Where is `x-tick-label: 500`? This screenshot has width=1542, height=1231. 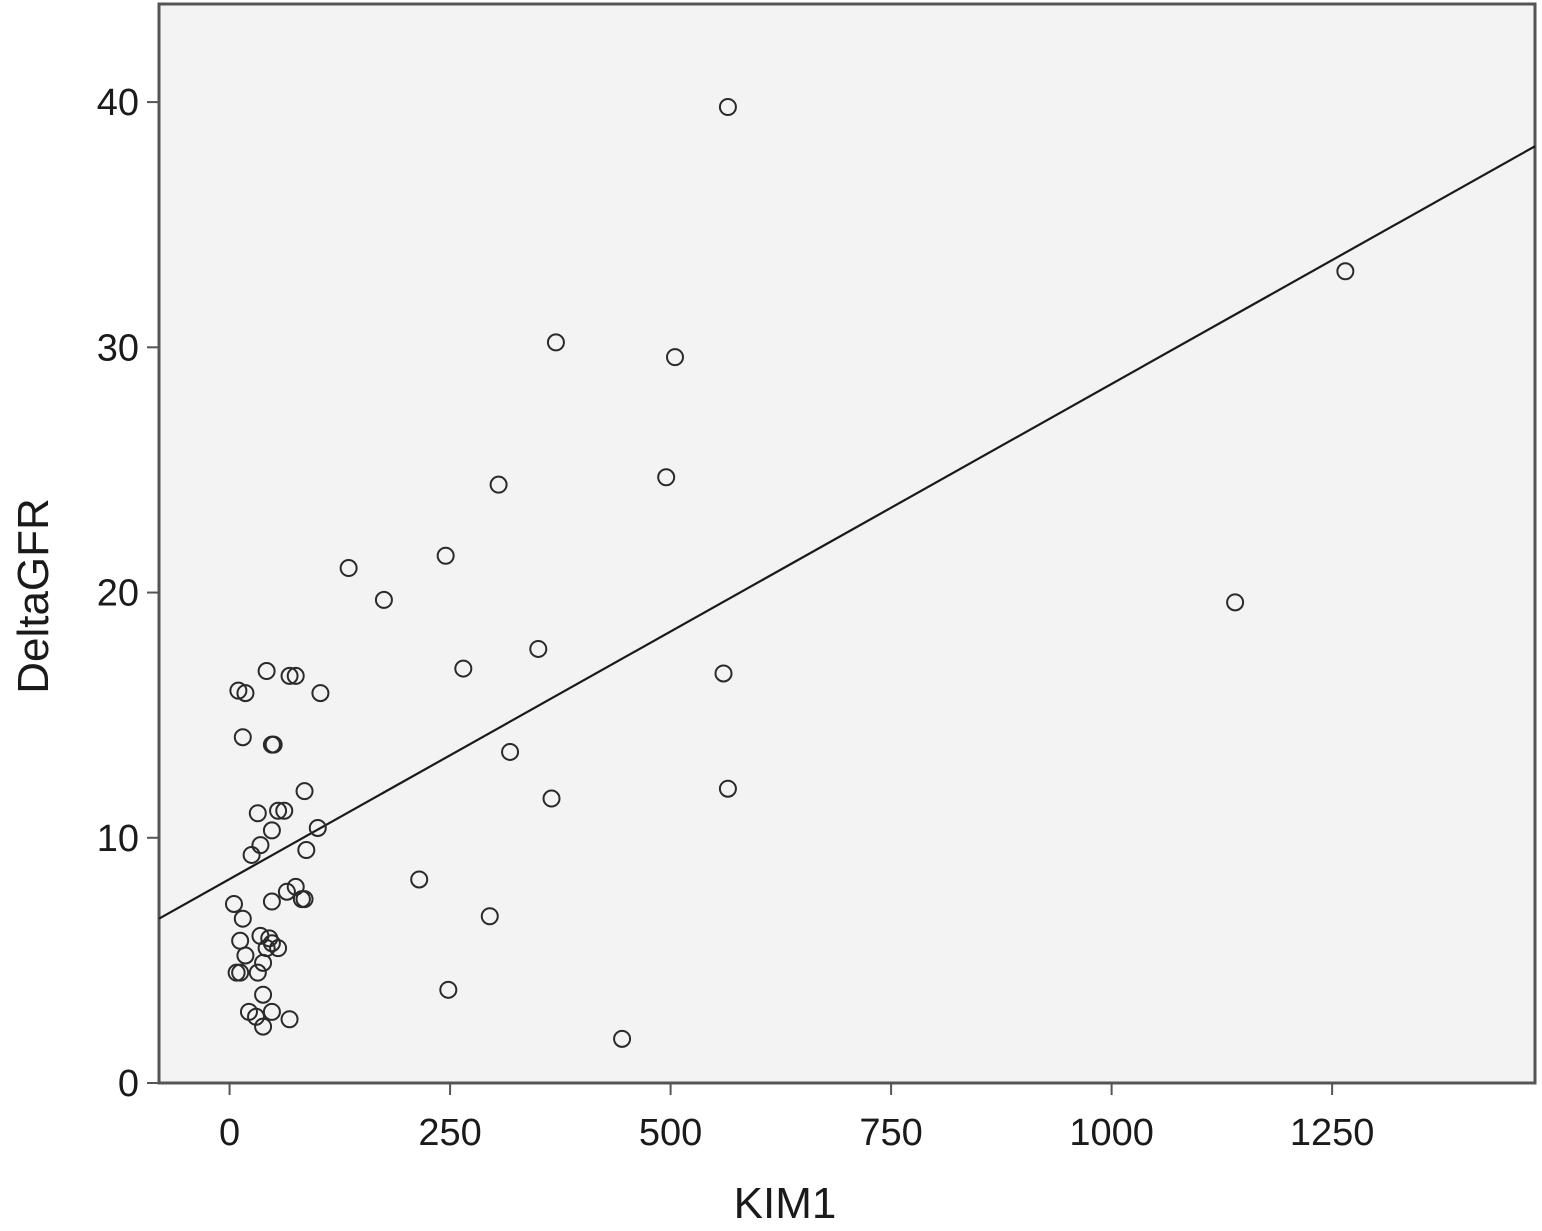 x-tick-label: 500 is located at coordinates (670, 1133).